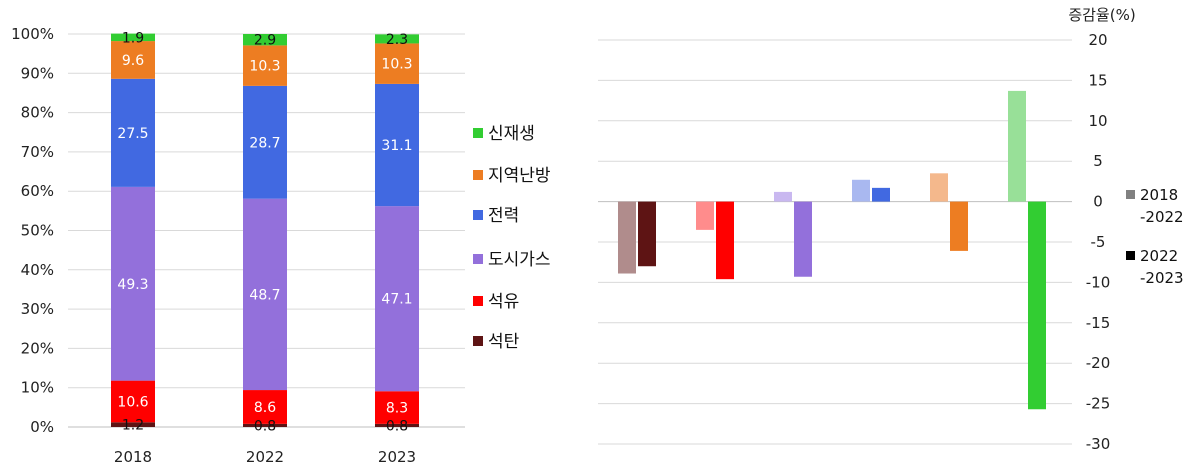 This screenshot has height=471, width=1200. Describe the element at coordinates (1098, 161) in the screenshot. I see `y-tick-label: 5` at that location.